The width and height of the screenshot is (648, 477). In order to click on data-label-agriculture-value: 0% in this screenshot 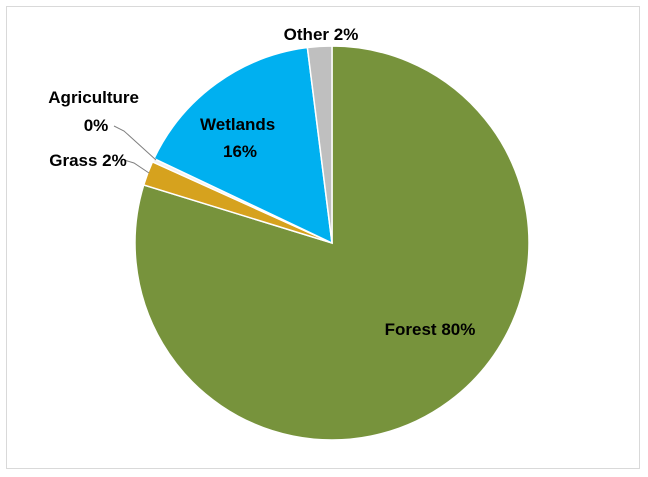, I will do `click(96, 125)`.